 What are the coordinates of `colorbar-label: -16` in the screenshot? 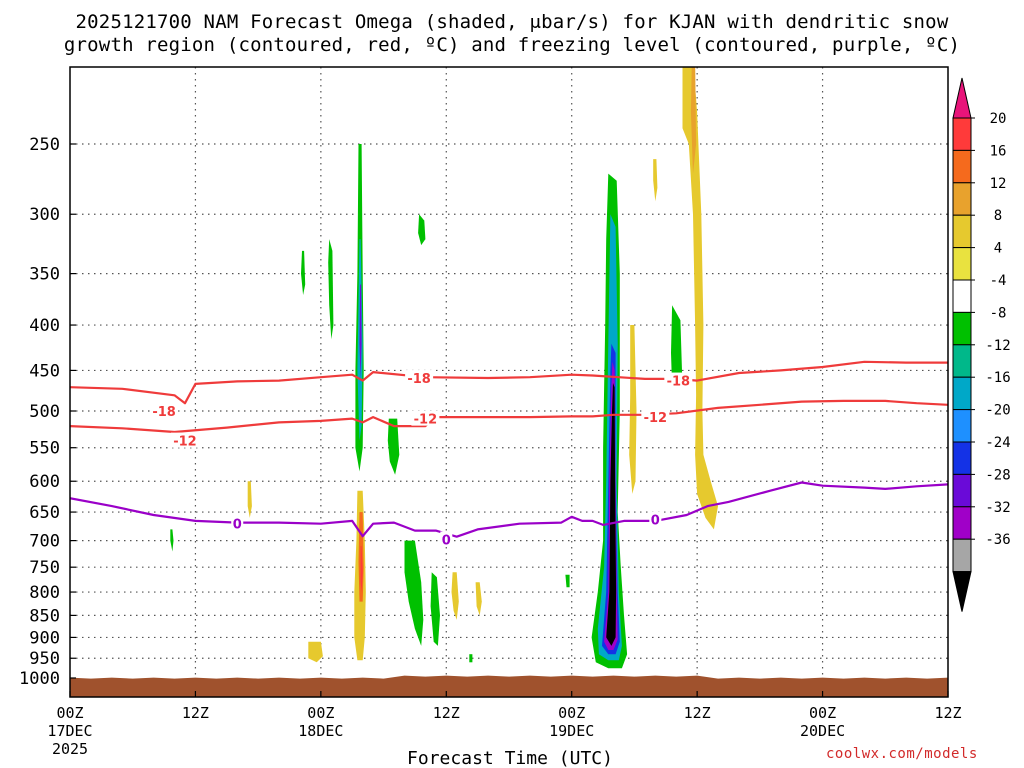 It's located at (997, 378).